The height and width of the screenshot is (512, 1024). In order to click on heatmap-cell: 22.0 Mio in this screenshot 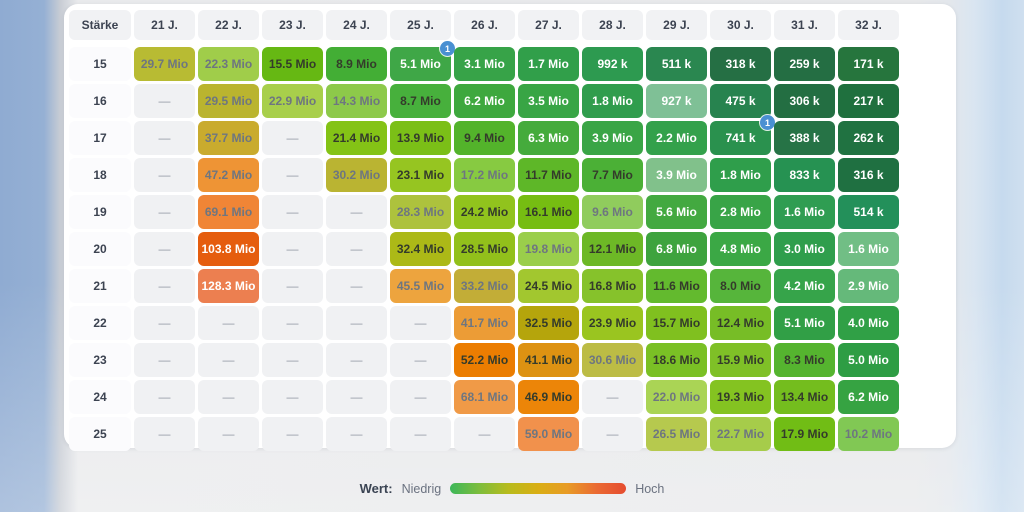, I will do `click(676, 397)`.